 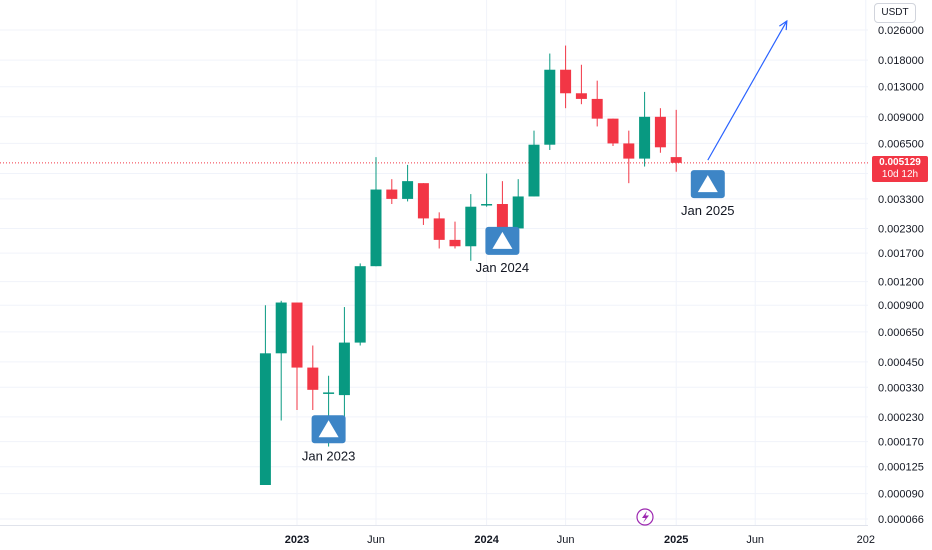 I want to click on price-tick-label: 0.003300, so click(x=901, y=200).